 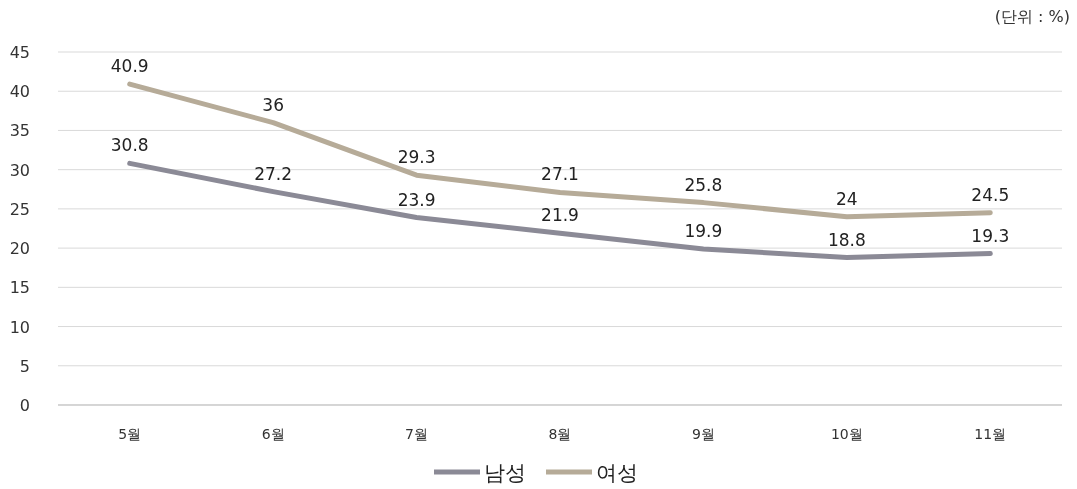 What do you see at coordinates (19, 52) in the screenshot?
I see `y-tick-label: 45` at bounding box center [19, 52].